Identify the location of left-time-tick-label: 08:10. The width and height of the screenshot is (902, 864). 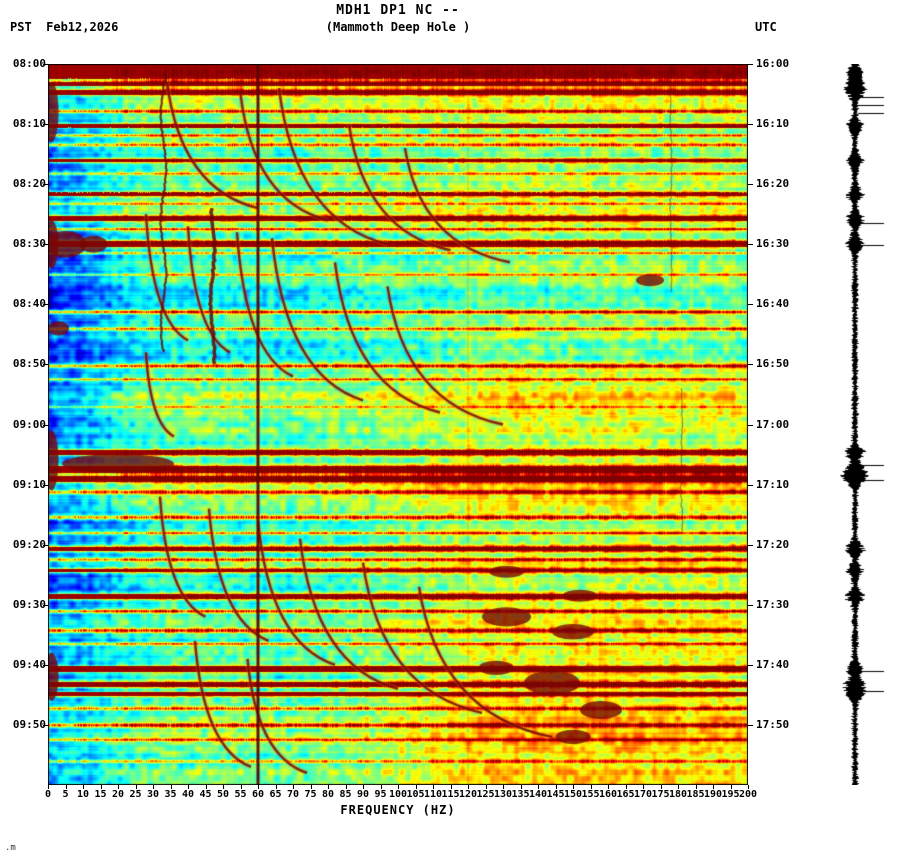
(29, 124).